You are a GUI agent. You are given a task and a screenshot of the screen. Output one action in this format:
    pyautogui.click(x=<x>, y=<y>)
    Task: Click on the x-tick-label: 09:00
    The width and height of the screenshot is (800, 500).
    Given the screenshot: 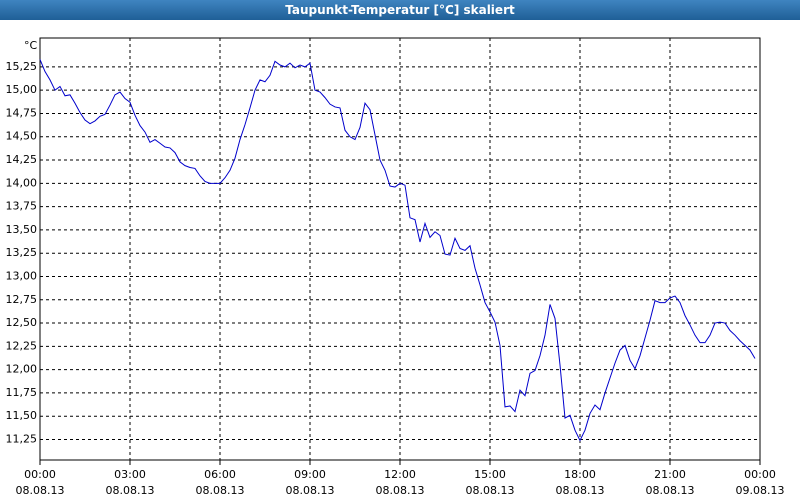 What is the action you would take?
    pyautogui.click(x=310, y=474)
    